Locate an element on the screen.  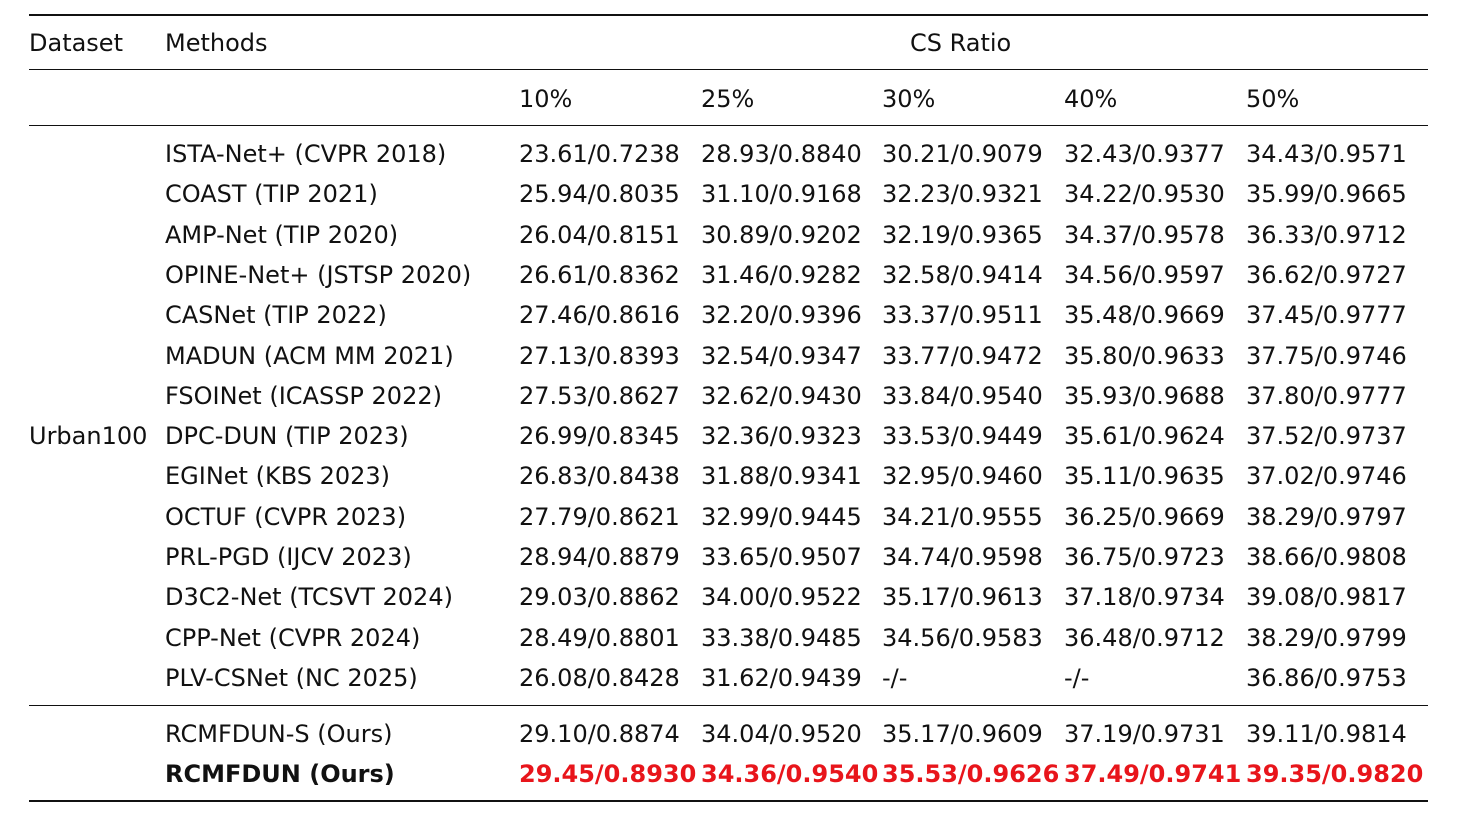
method-name: RCMFDUN (Ours) is located at coordinates (280, 774).